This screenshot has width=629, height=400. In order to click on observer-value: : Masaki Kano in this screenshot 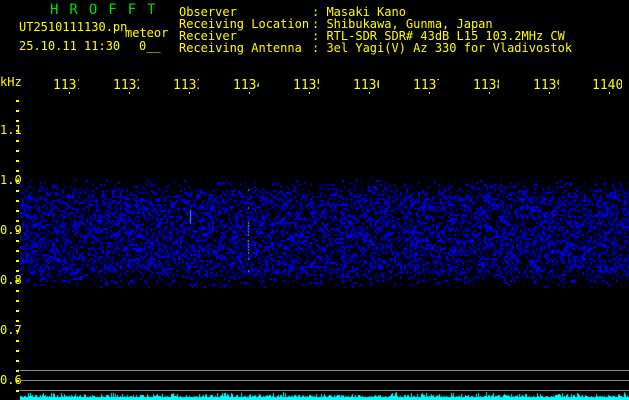, I will do `click(359, 12)`.